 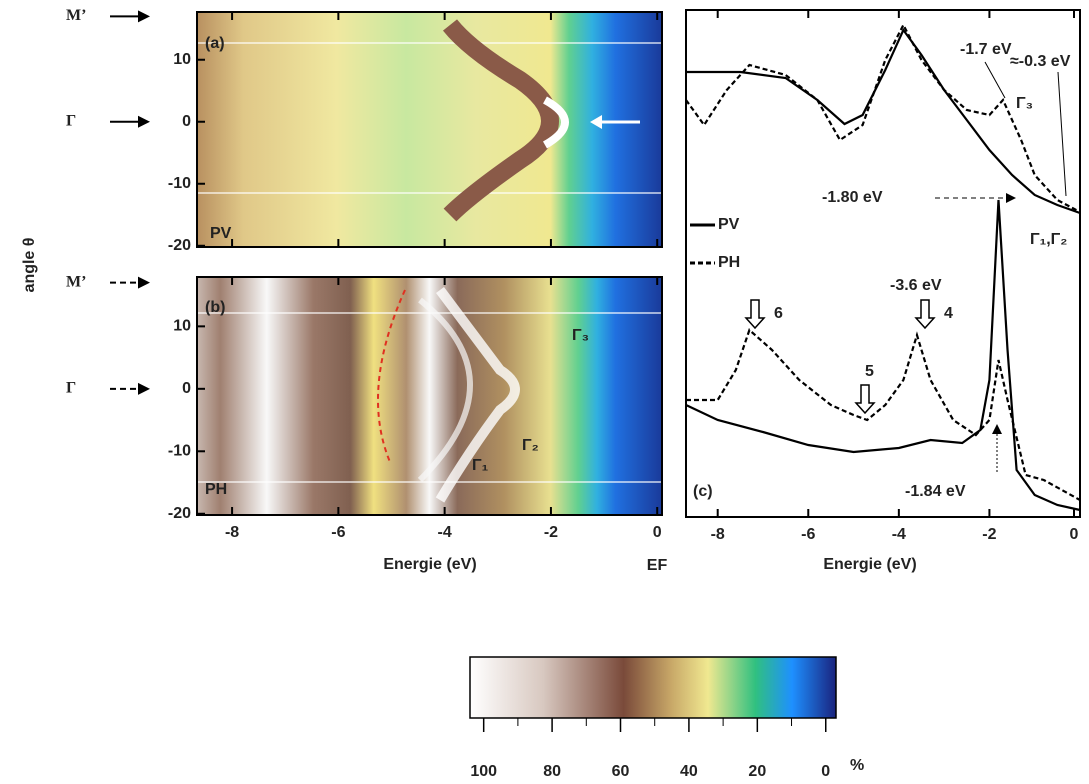 I want to click on heatmap-a, so click(x=429, y=129).